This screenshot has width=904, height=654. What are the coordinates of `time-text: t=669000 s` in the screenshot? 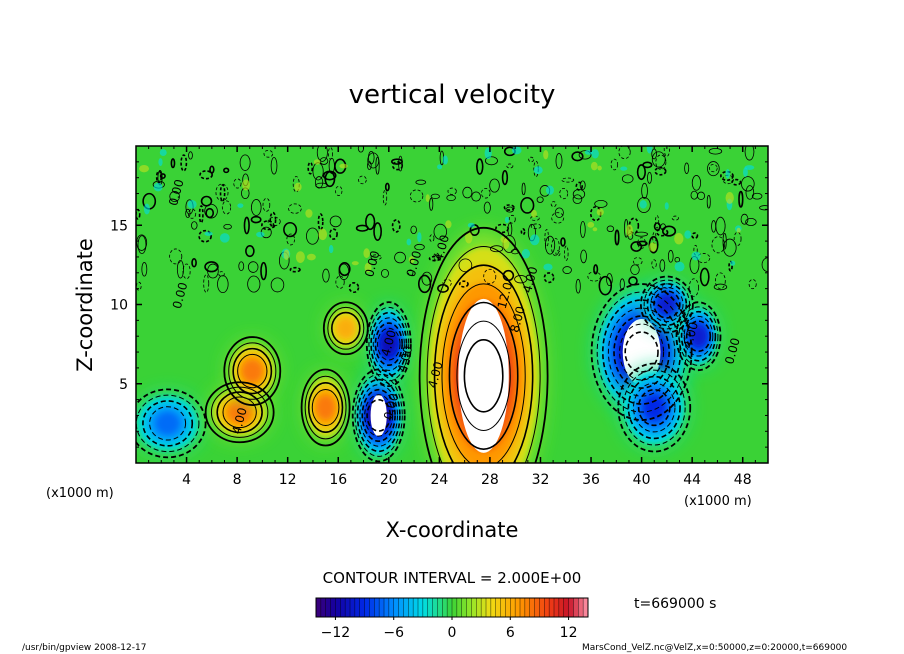 It's located at (675, 604).